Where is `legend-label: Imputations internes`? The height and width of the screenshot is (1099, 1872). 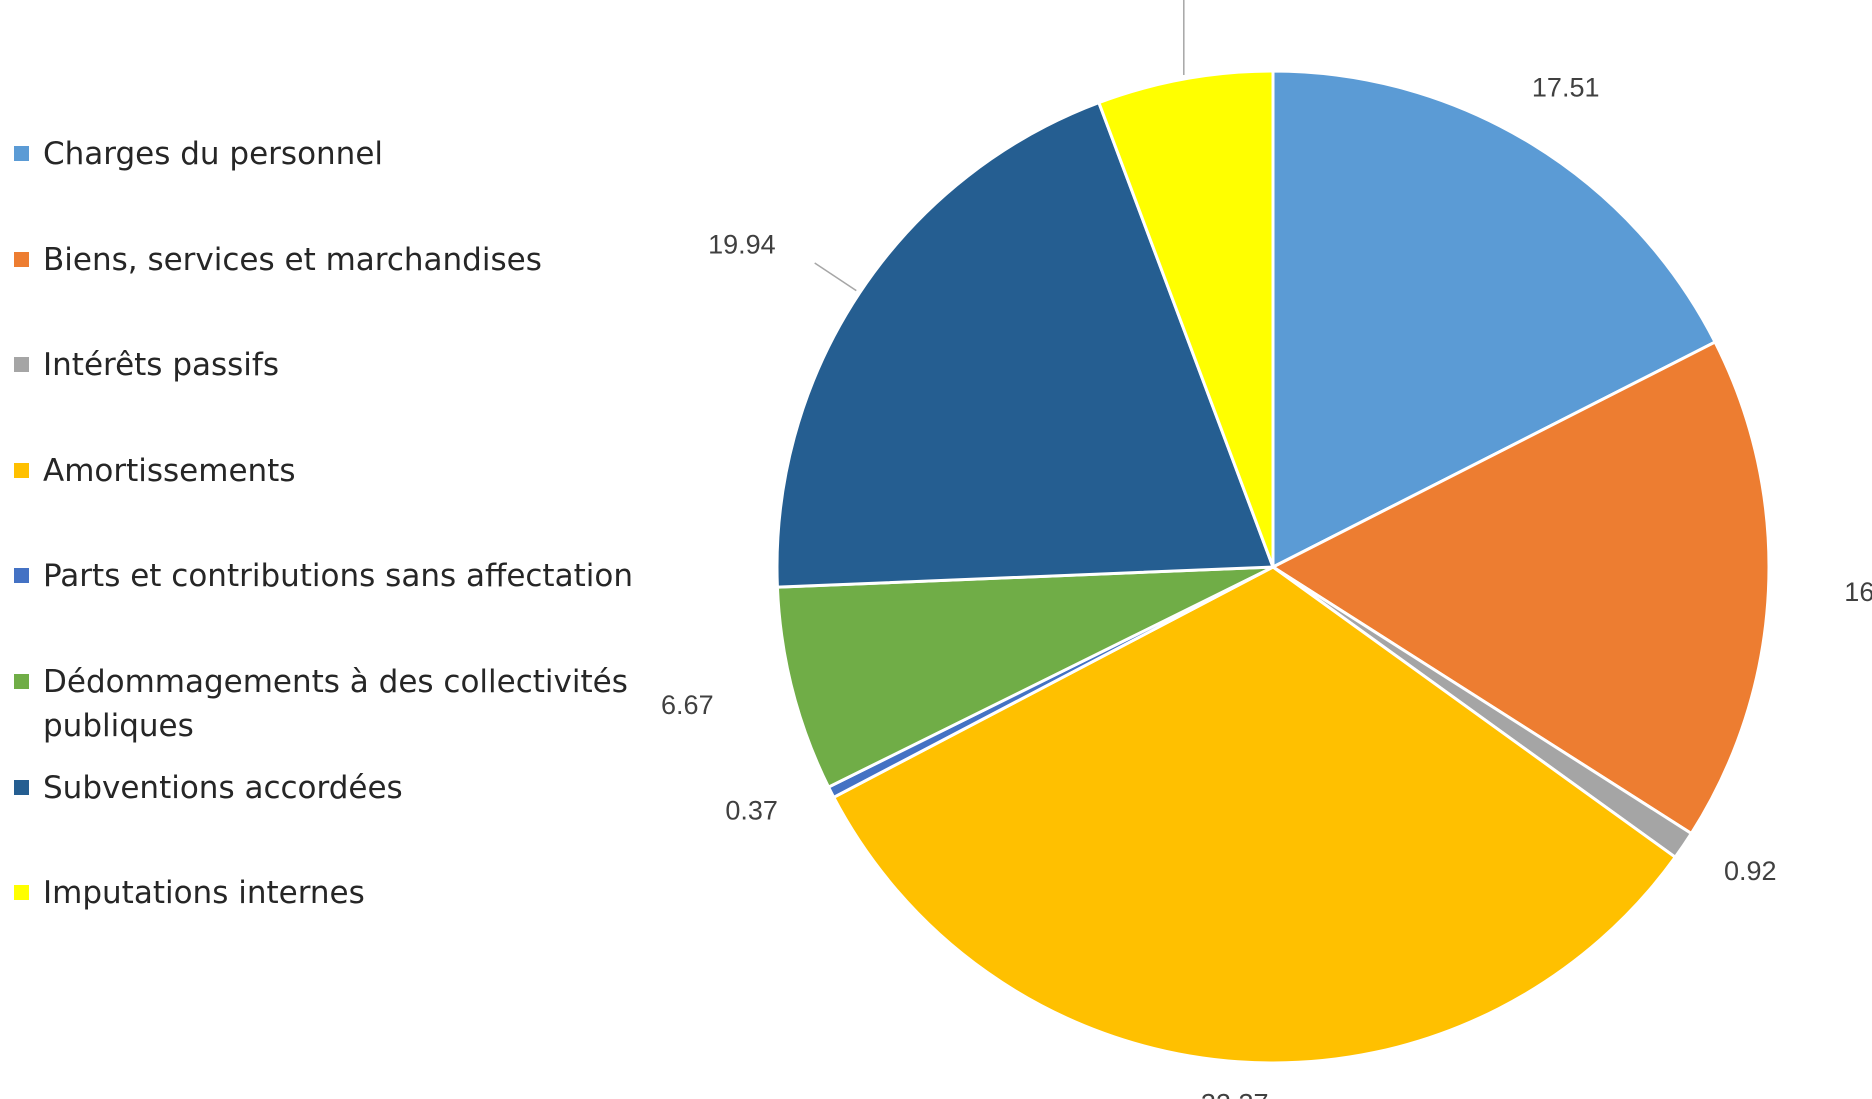
legend-label: Imputations internes is located at coordinates (204, 893).